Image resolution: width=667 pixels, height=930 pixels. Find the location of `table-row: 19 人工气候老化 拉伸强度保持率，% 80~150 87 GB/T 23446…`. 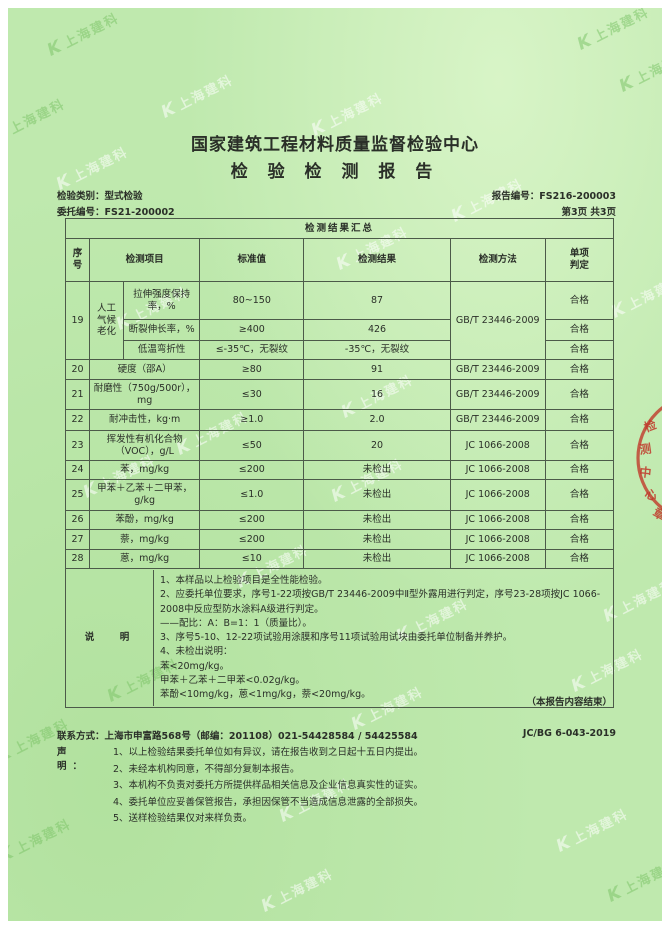

table-row: 19 人工气候老化 拉伸强度保持率，% 80~150 87 GB/T 23446… is located at coordinates (339, 320).